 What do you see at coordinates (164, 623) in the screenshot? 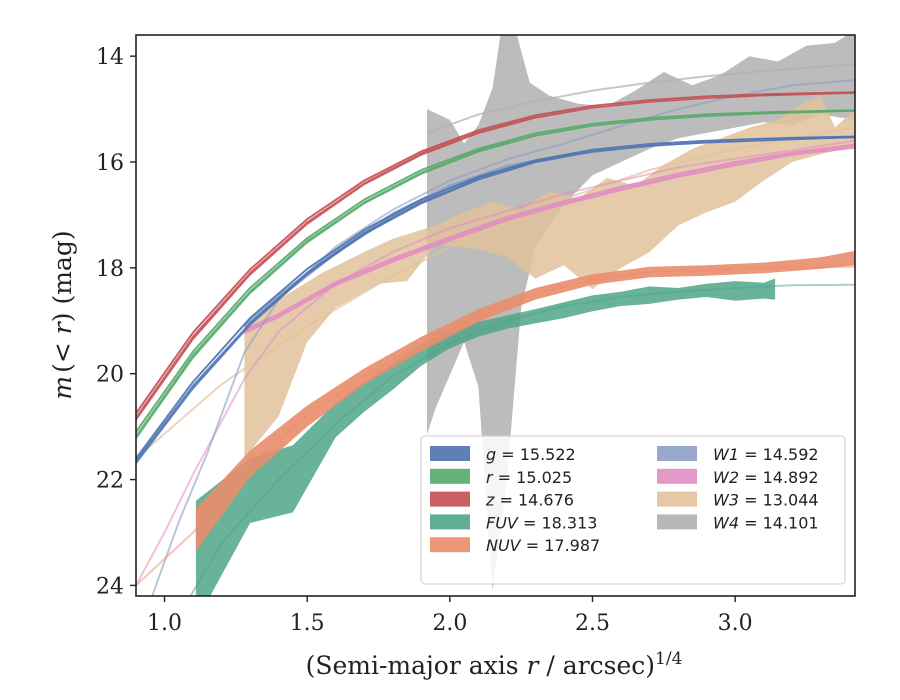
I see `x-tick-label: 1.0` at bounding box center [164, 623].